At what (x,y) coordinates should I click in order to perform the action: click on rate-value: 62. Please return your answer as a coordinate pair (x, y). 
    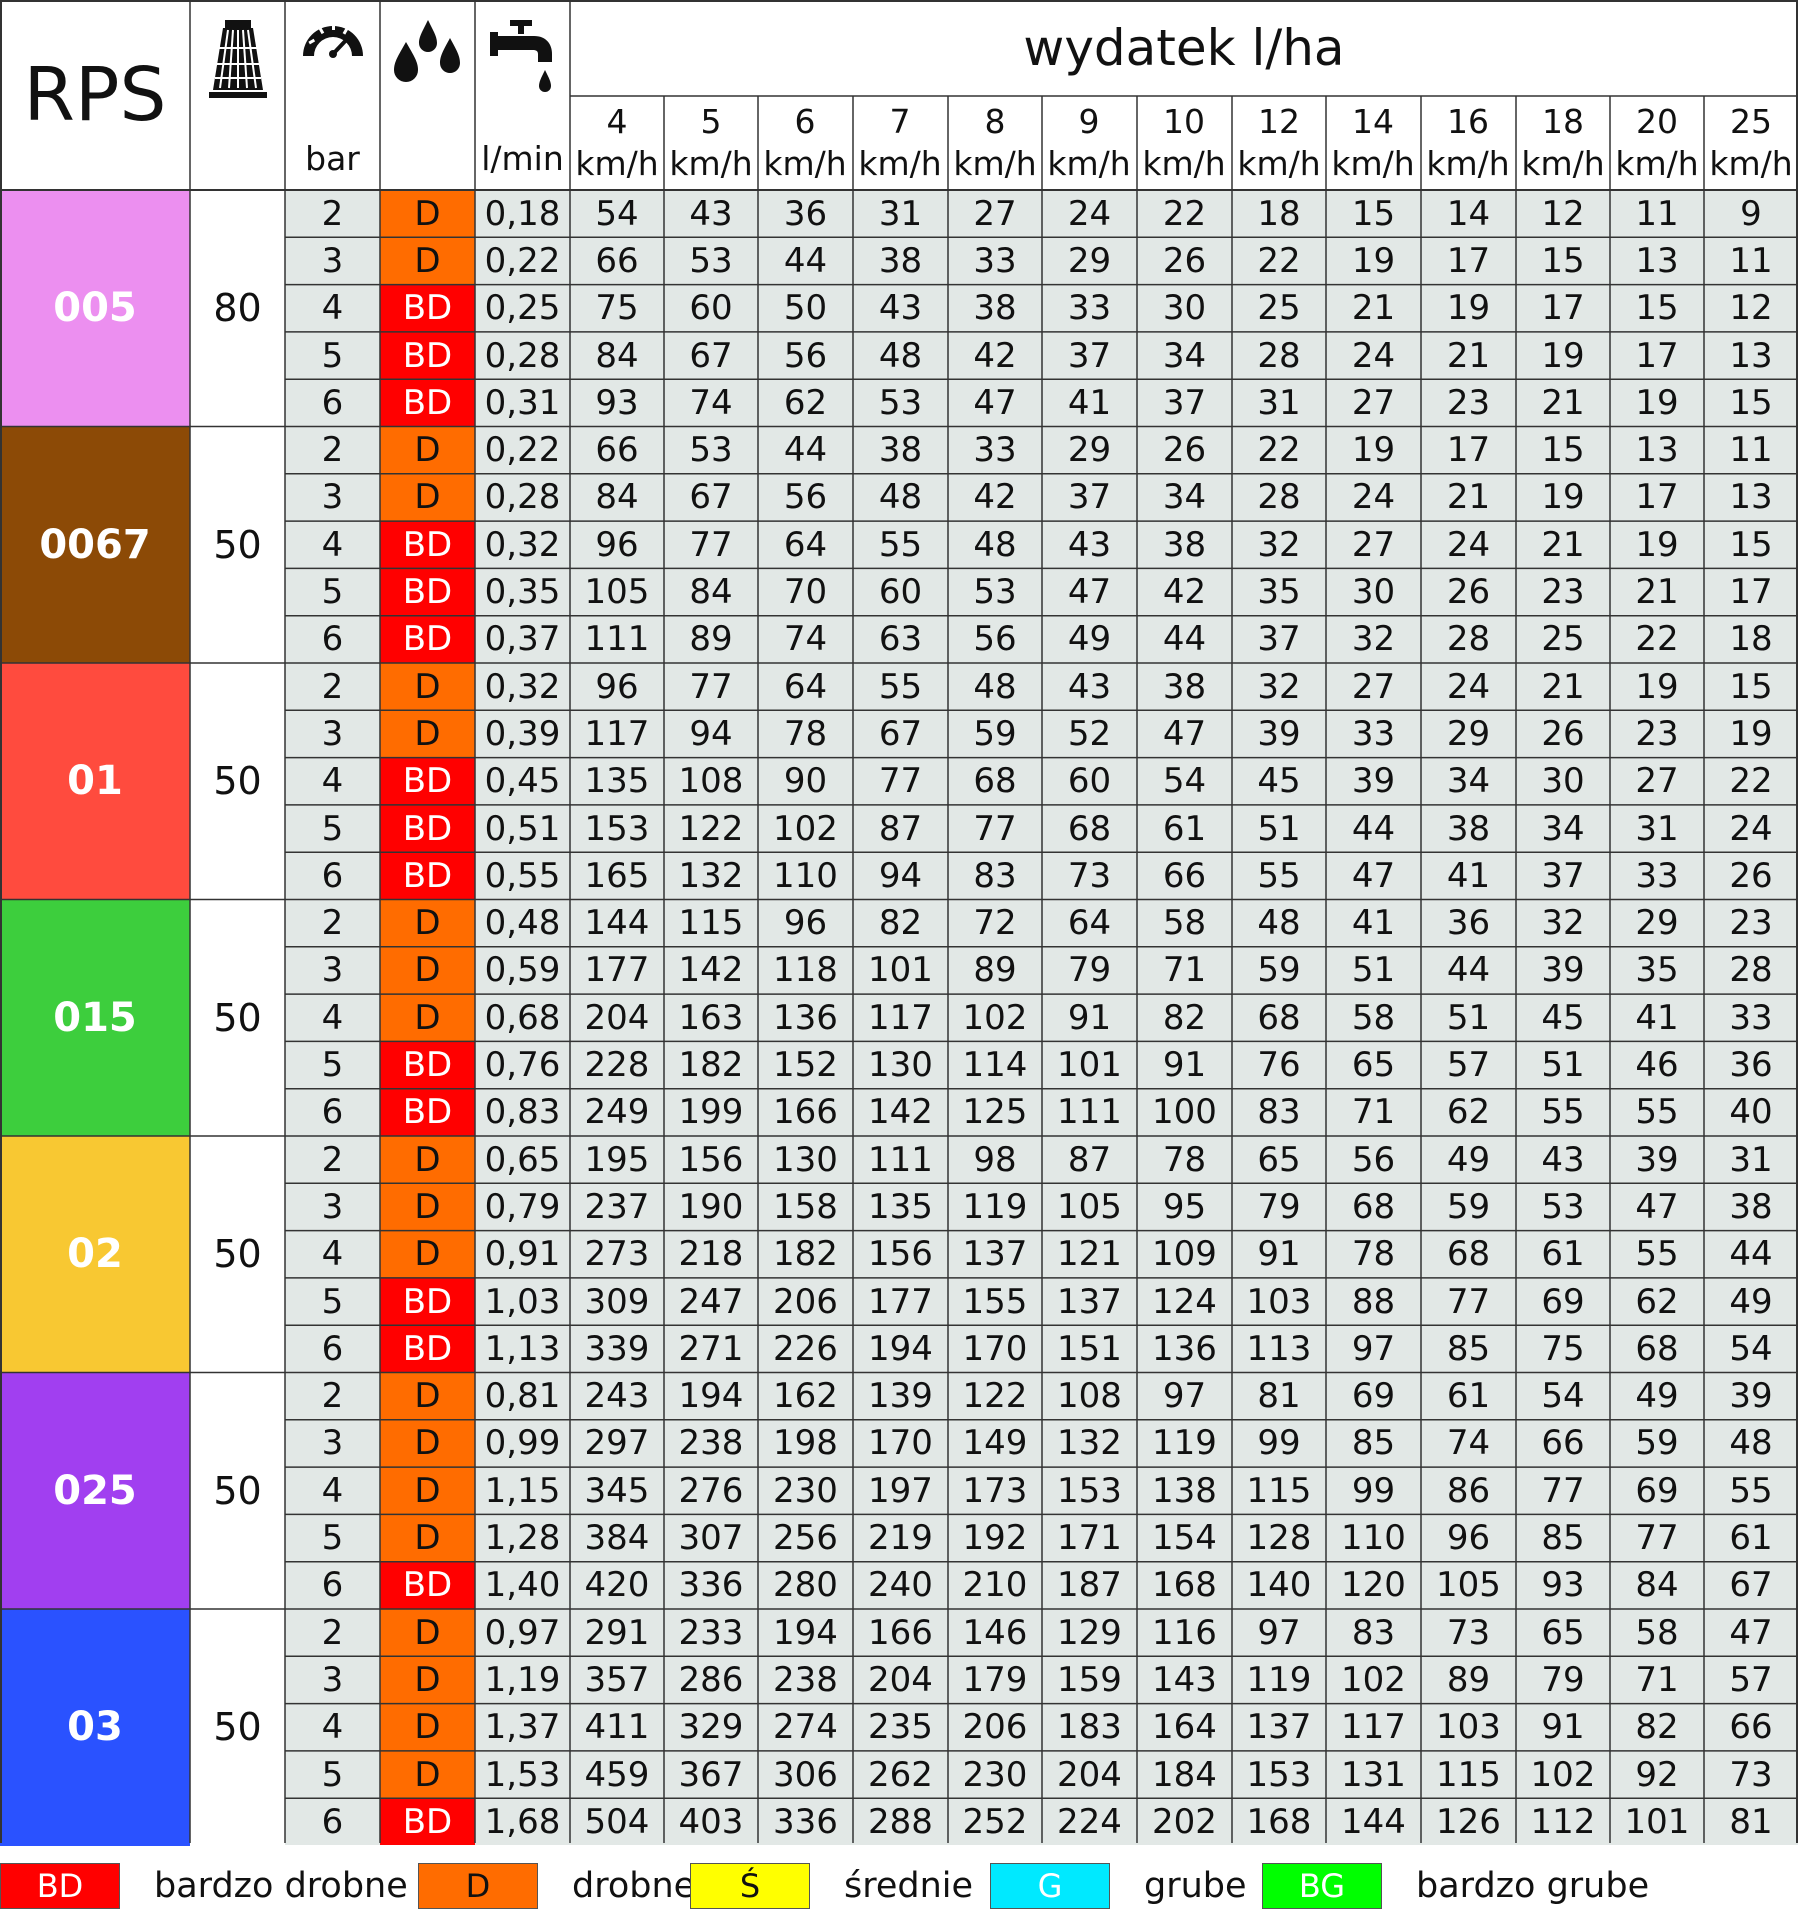
    Looking at the image, I should click on (1657, 1301).